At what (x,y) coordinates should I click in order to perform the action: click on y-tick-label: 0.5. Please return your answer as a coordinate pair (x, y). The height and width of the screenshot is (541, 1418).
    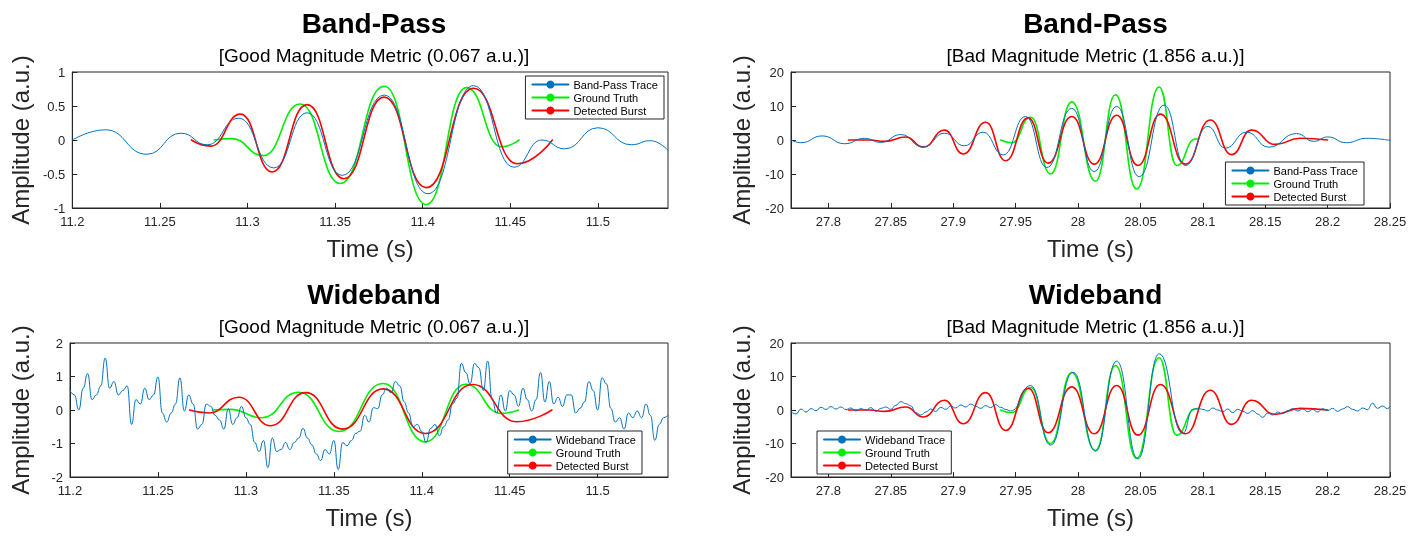
    Looking at the image, I should click on (56, 106).